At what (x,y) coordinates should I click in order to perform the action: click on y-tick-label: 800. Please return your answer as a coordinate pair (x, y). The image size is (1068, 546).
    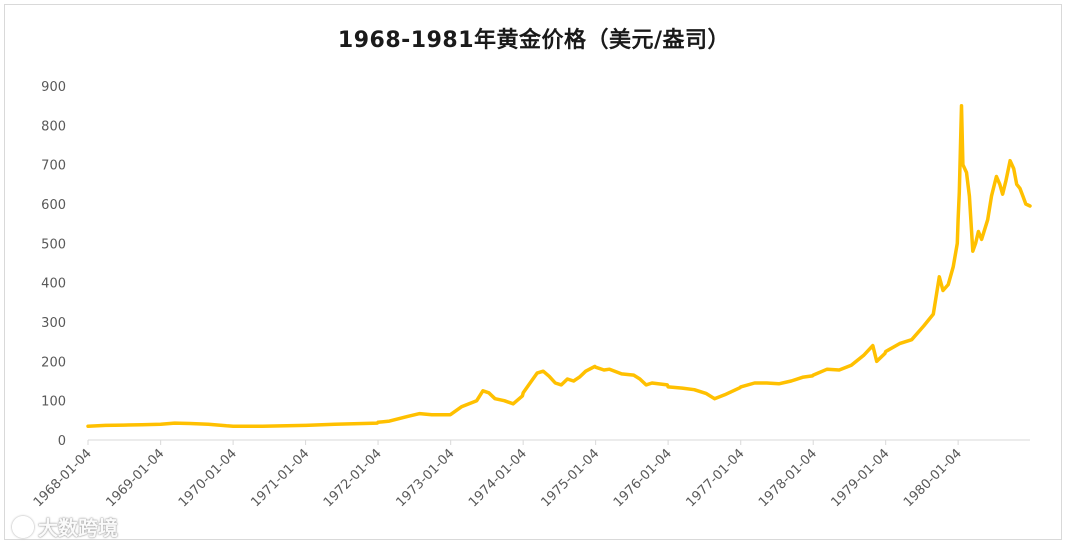
    Looking at the image, I should click on (53, 126).